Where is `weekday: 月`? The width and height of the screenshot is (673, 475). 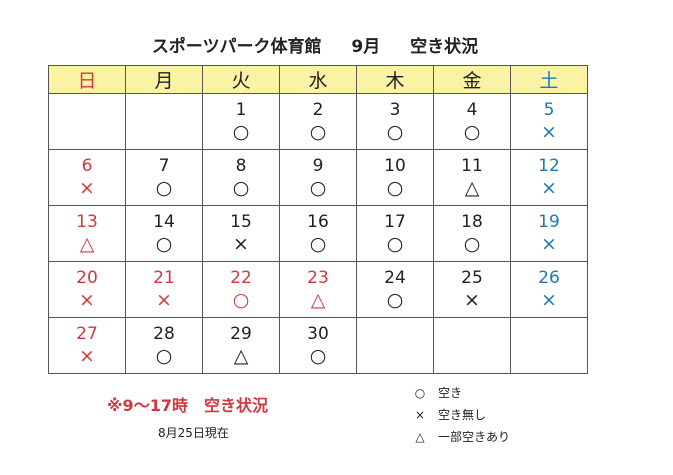
weekday: 月 is located at coordinates (164, 79).